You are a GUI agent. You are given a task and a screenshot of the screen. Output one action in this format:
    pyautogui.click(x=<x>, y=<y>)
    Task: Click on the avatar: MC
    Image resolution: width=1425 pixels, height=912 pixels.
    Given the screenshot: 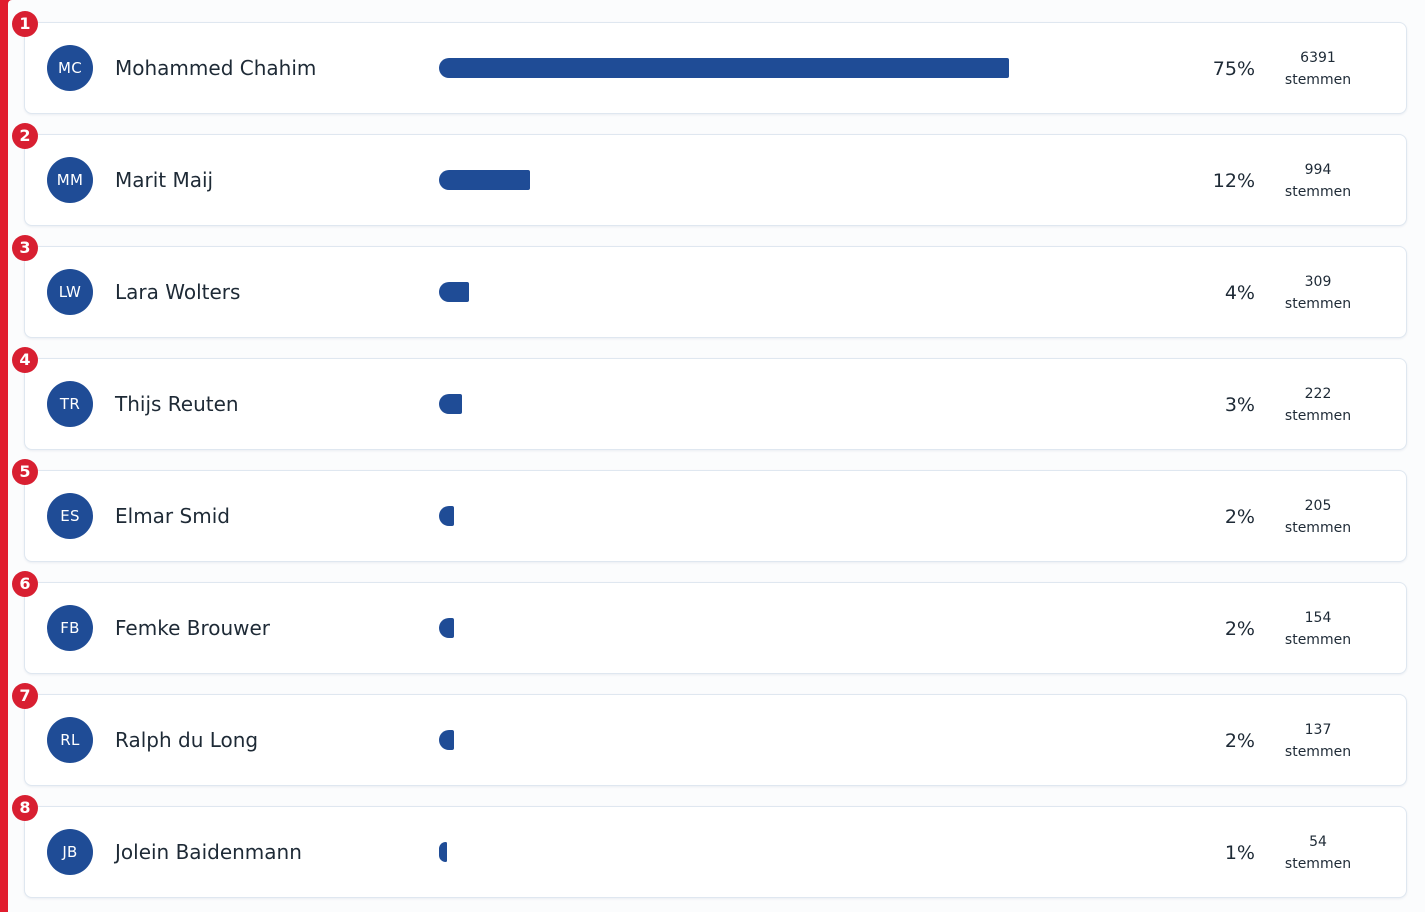 What is the action you would take?
    pyautogui.click(x=70, y=68)
    